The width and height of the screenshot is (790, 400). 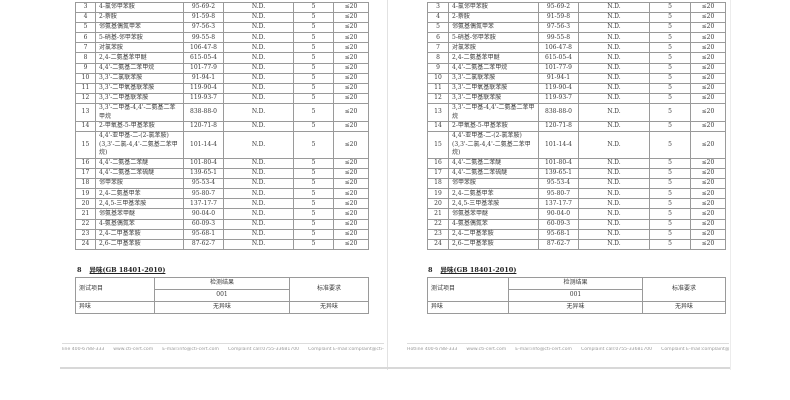 What do you see at coordinates (558, 7) in the screenshot?
I see `cell-cas: 95-69-2` at bounding box center [558, 7].